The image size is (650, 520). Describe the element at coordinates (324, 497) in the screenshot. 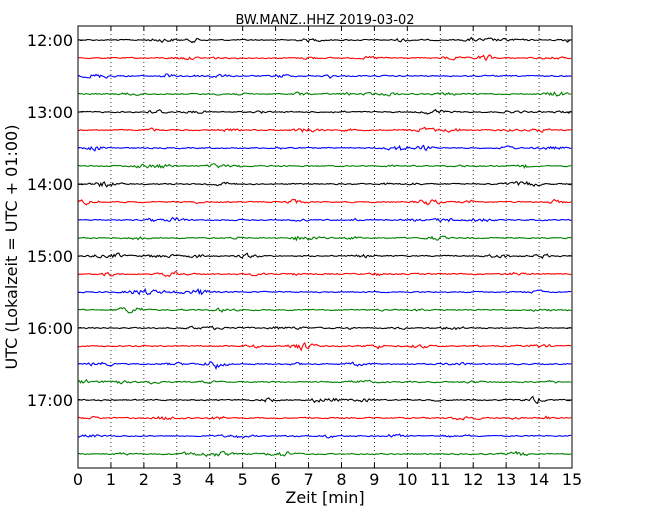

I see `x-axis-label: Zeit [min]` at that location.